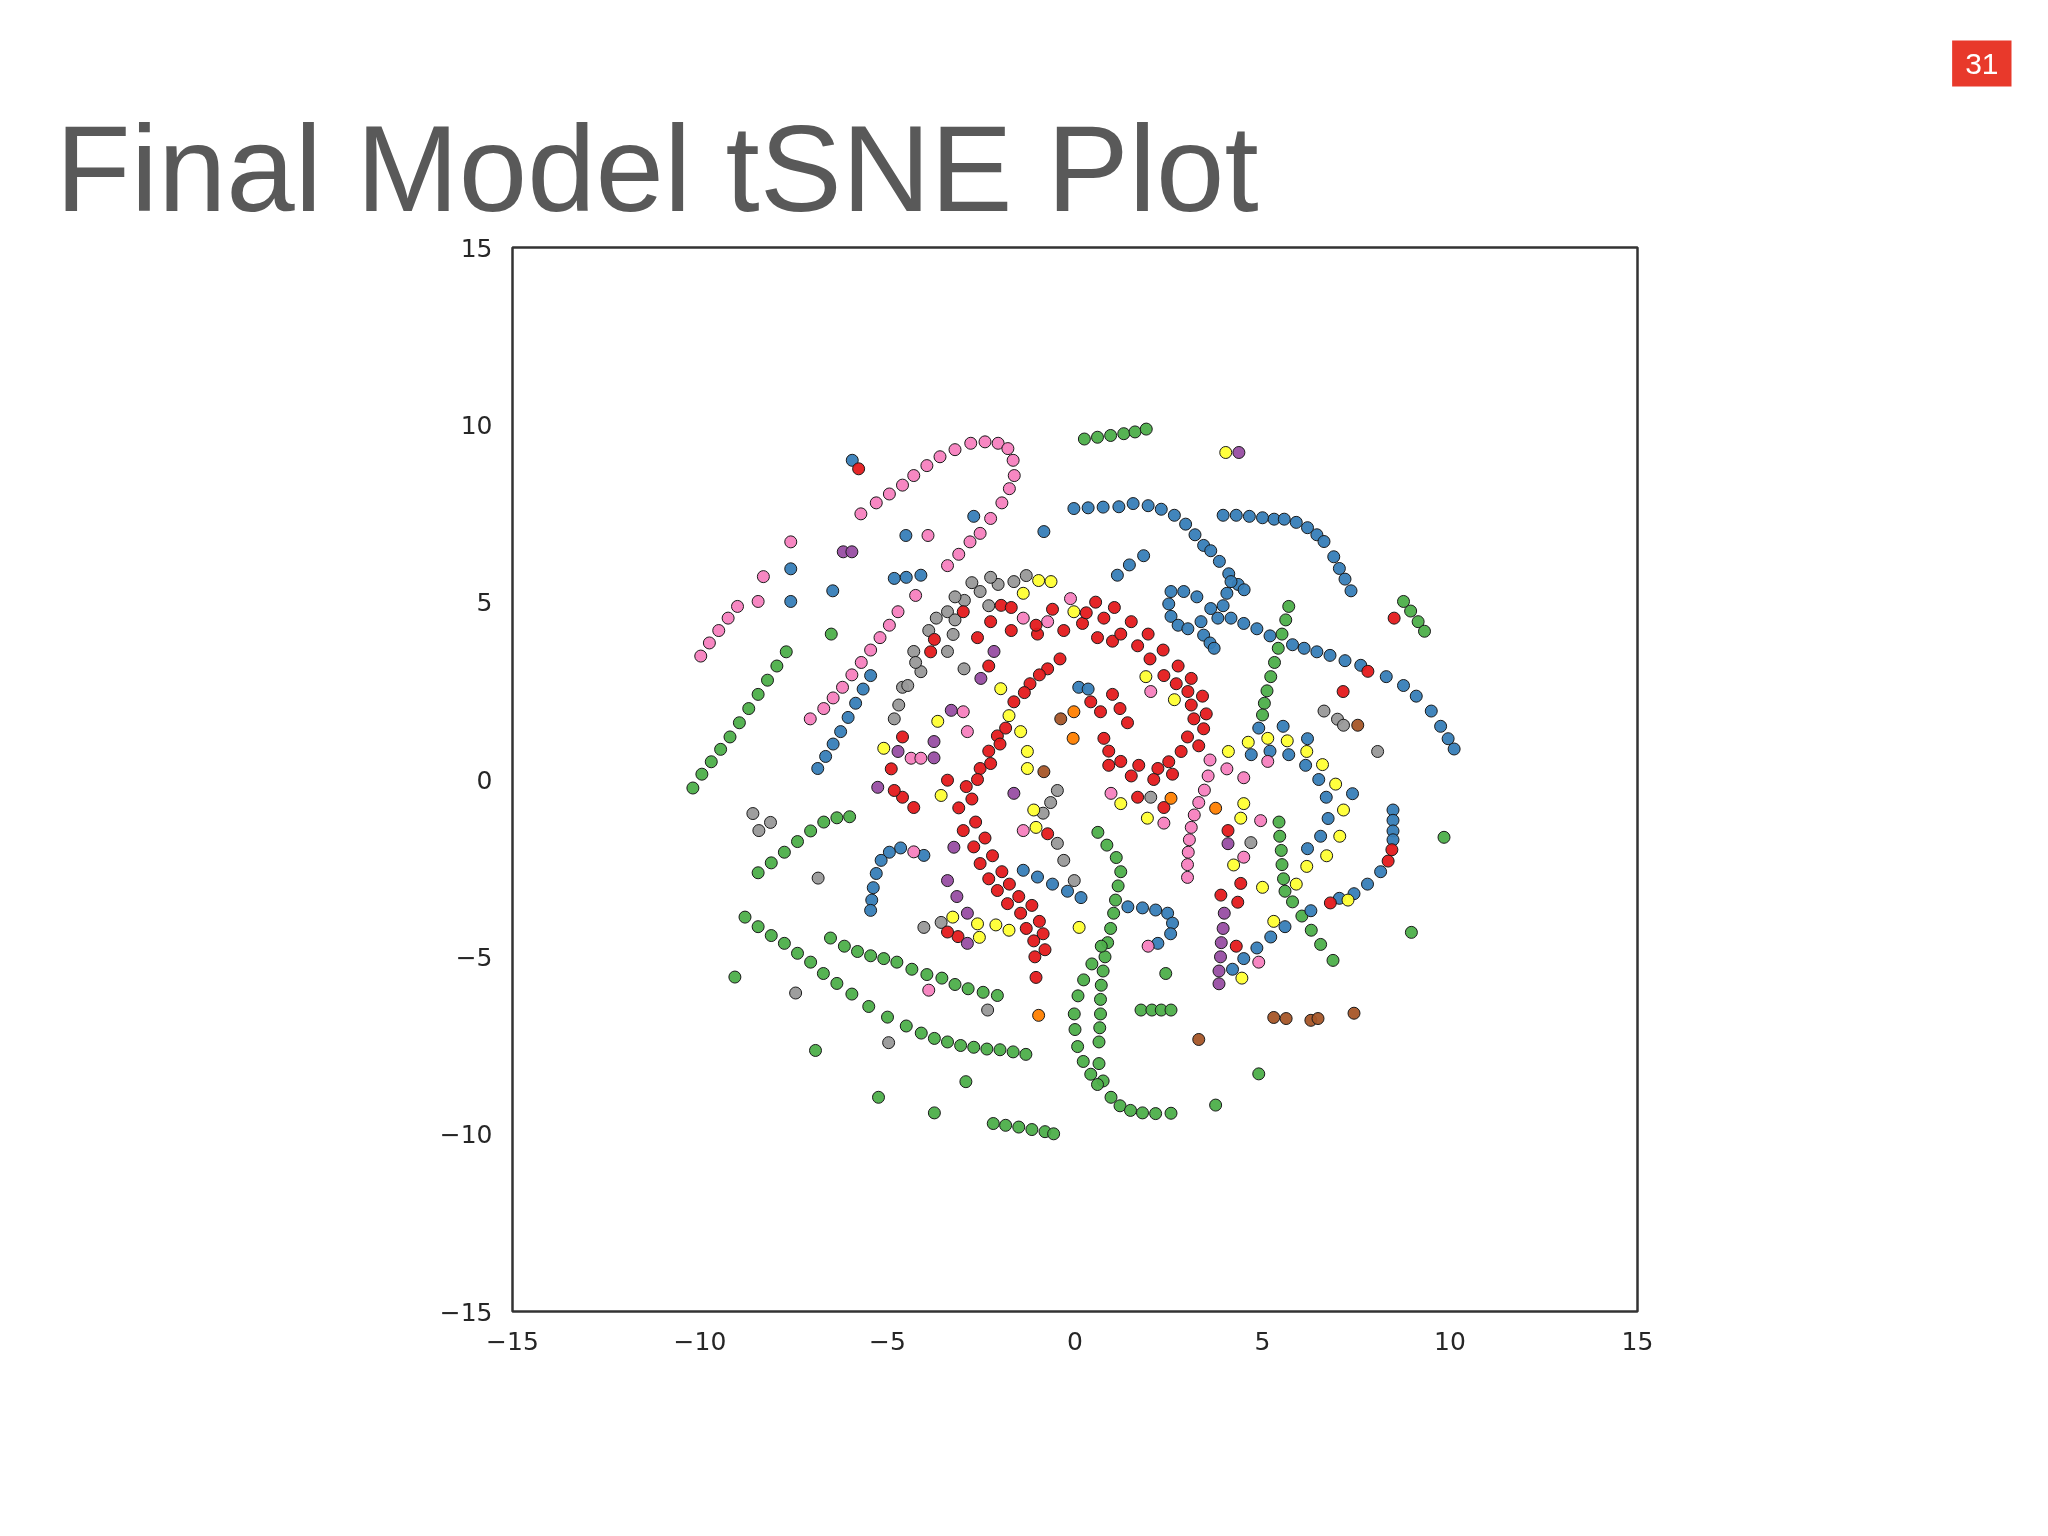 This screenshot has width=2048, height=1536. Describe the element at coordinates (474, 957) in the screenshot. I see `y-tick-label: −5` at that location.